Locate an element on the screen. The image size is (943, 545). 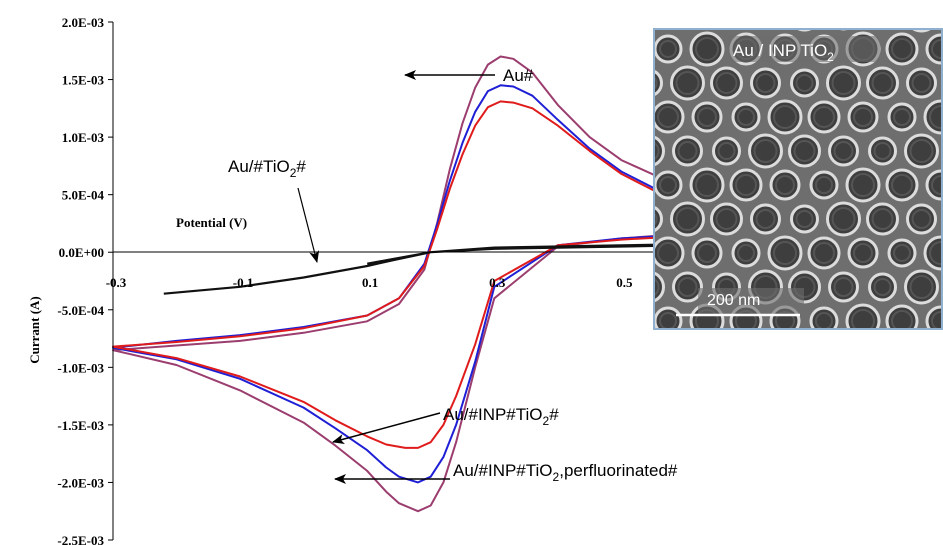
scale-bar-backdrop is located at coordinates (751, 301).